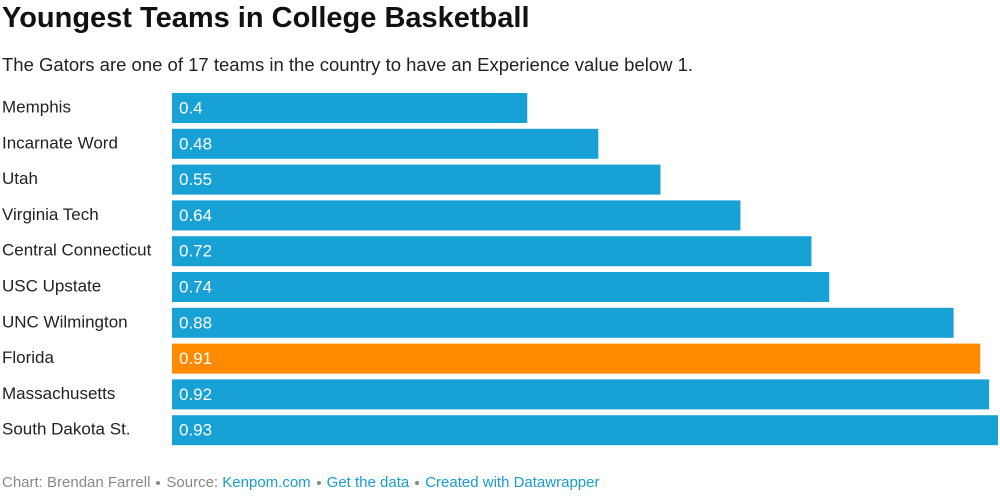 The width and height of the screenshot is (1000, 501). Describe the element at coordinates (60, 142) in the screenshot. I see `category-label: Incarnate Word` at that location.